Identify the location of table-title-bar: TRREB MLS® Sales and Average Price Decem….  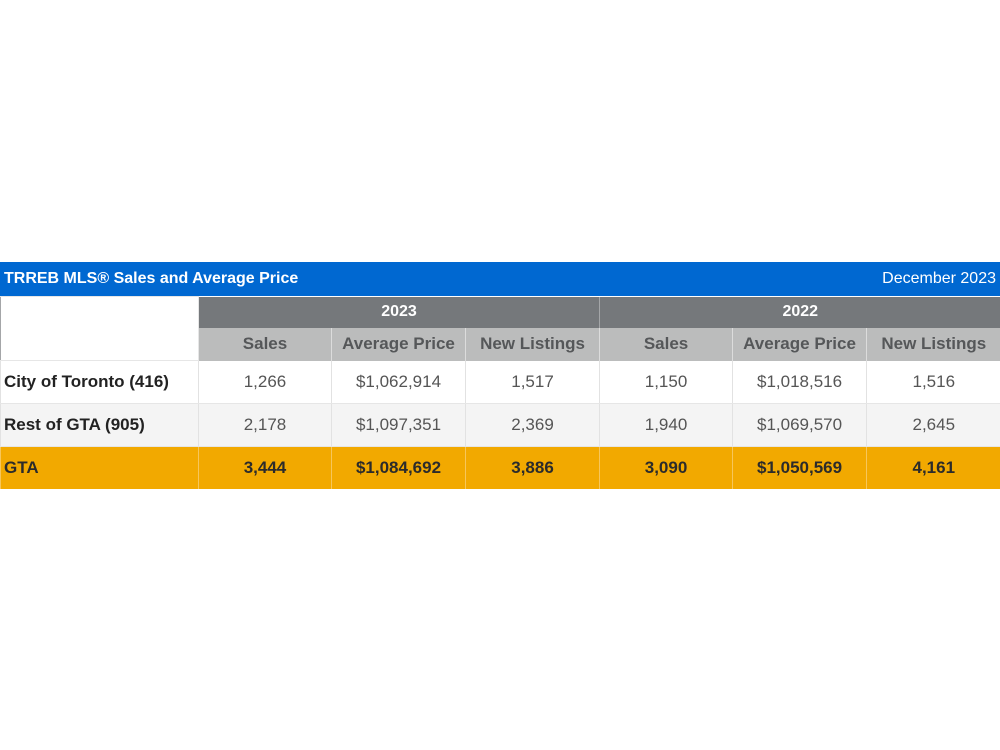
(500, 279).